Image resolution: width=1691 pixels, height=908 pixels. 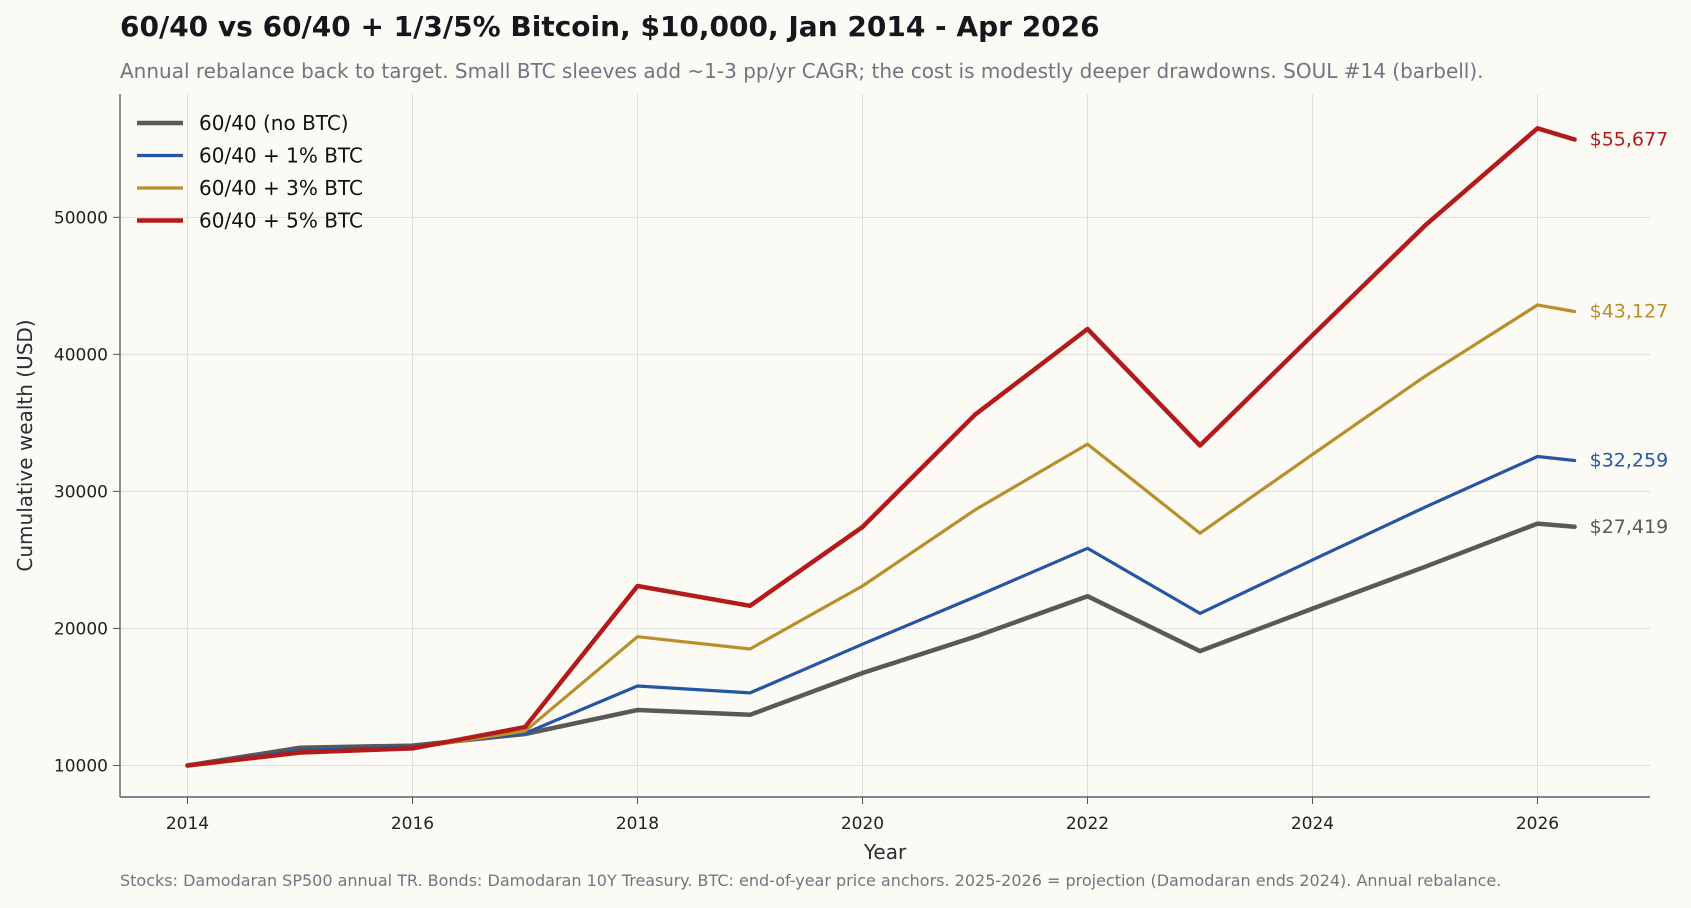 What do you see at coordinates (81, 766) in the screenshot?
I see `y-tick-label: 10000` at bounding box center [81, 766].